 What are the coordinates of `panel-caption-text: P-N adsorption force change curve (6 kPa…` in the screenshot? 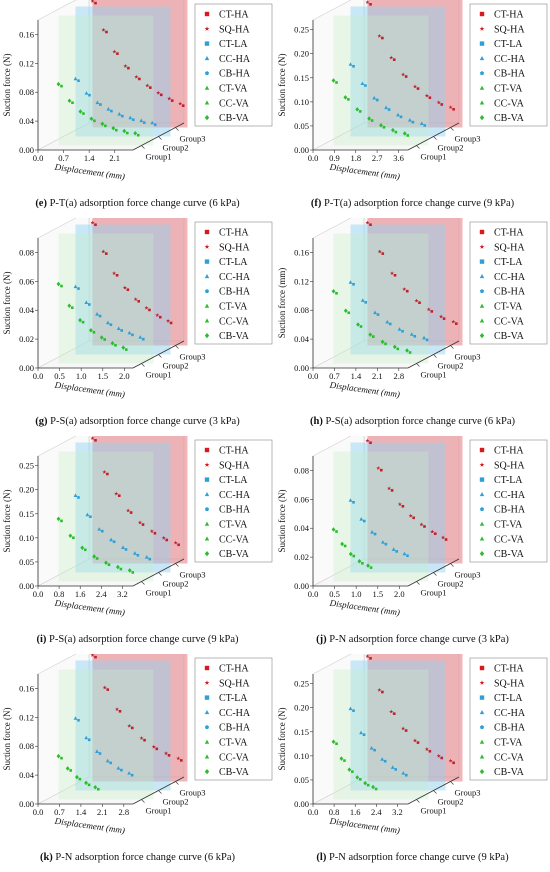 It's located at (144, 857).